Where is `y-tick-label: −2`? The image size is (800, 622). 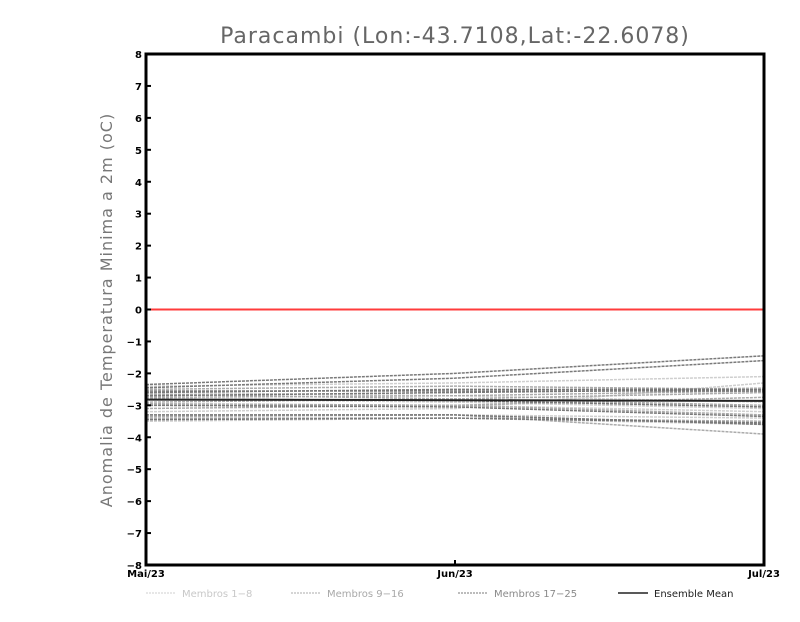
y-tick-label: −2 is located at coordinates (134, 374).